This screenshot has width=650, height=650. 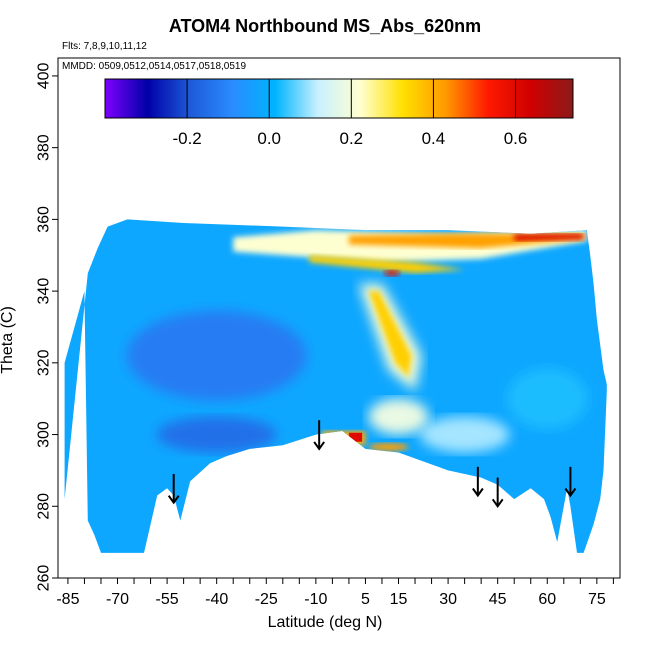 I want to click on feature-tropical-plume, so click(x=390, y=334).